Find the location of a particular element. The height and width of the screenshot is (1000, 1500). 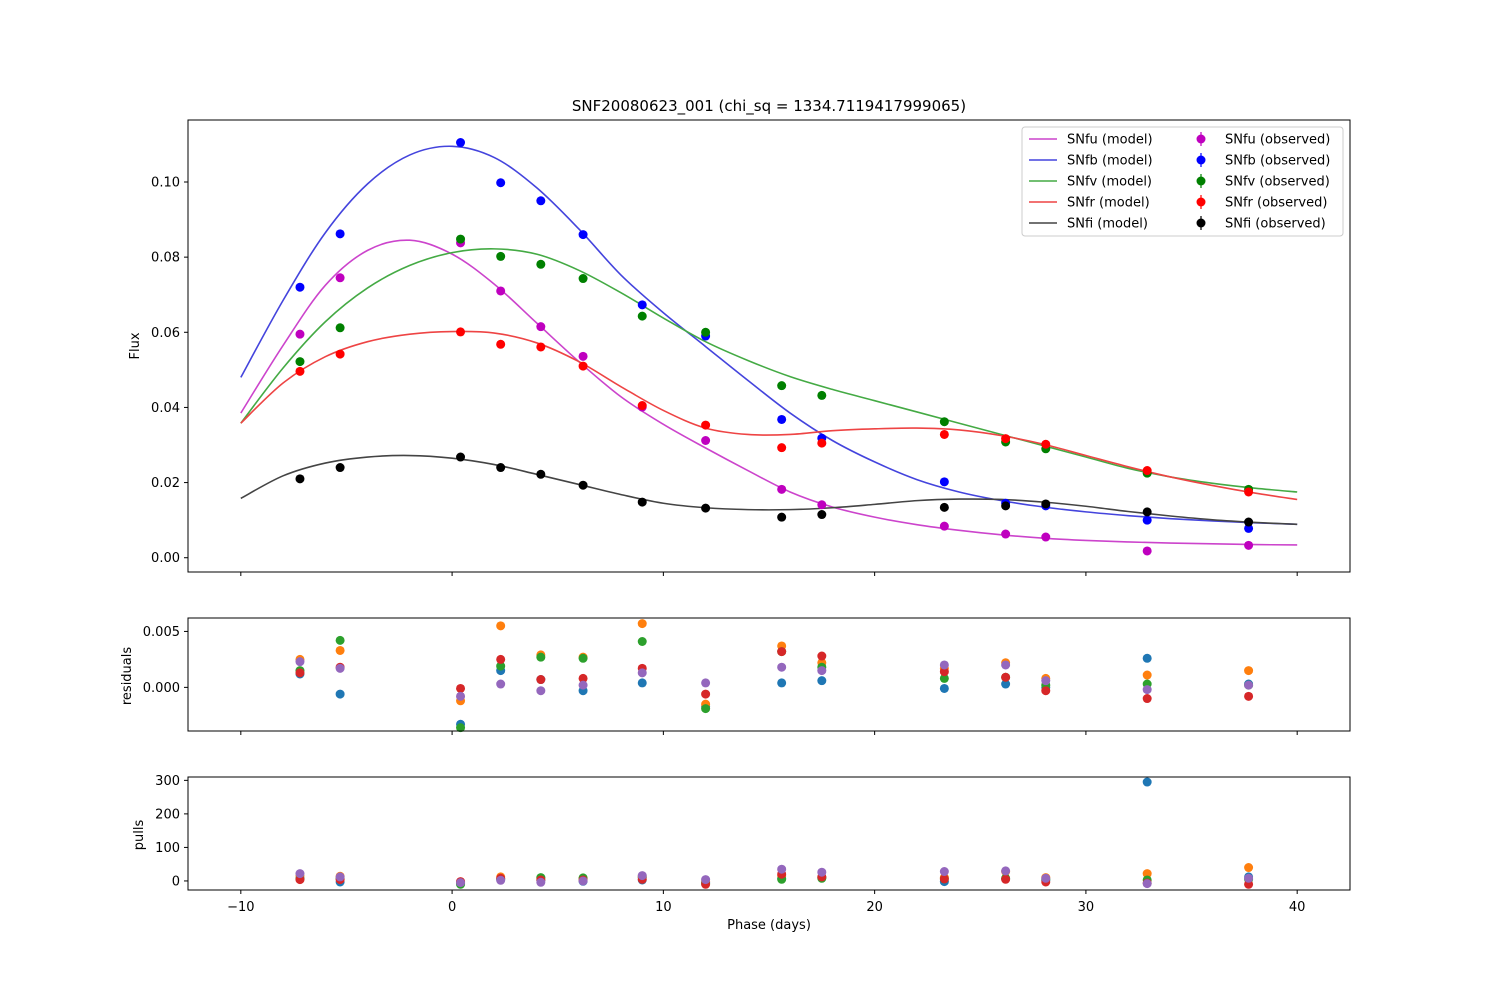

main-y-tick-label: 0.06 is located at coordinates (165, 333).